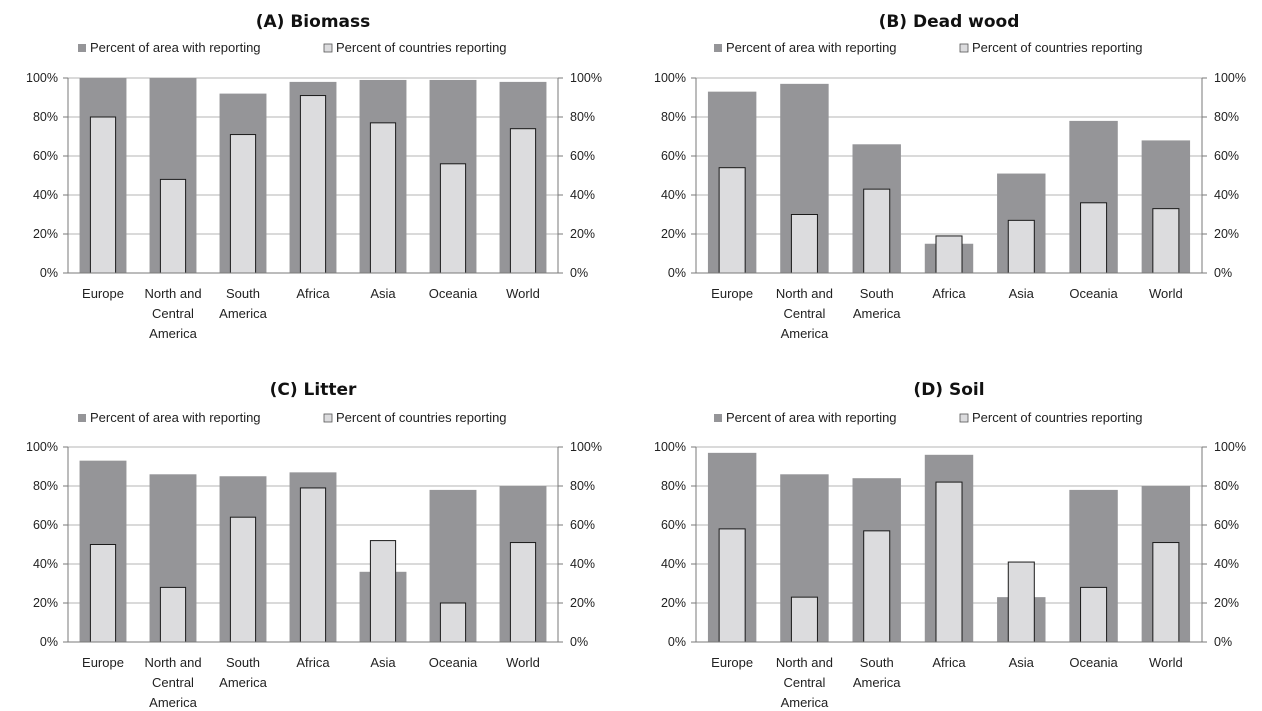 The height and width of the screenshot is (711, 1262). Describe the element at coordinates (948, 390) in the screenshot. I see `chart-title: (D) Soil` at that location.